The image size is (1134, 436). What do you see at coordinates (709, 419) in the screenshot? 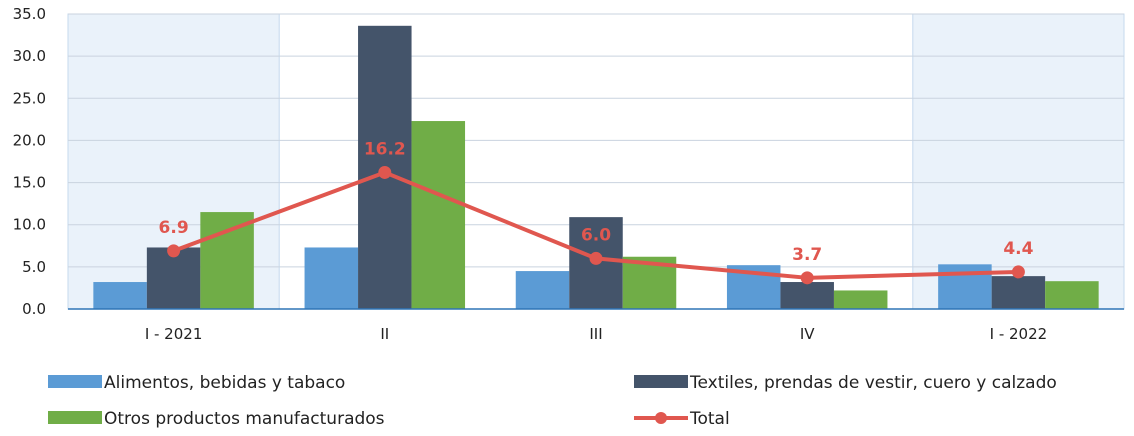
I see `legend-label: Total` at bounding box center [709, 419].